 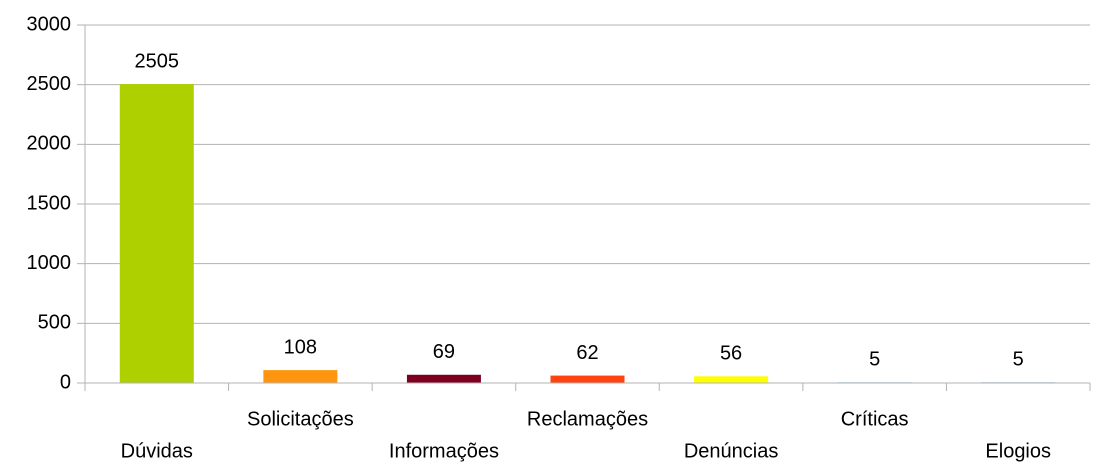 What do you see at coordinates (731, 451) in the screenshot?
I see `x-tick-label: Denúncias` at bounding box center [731, 451].